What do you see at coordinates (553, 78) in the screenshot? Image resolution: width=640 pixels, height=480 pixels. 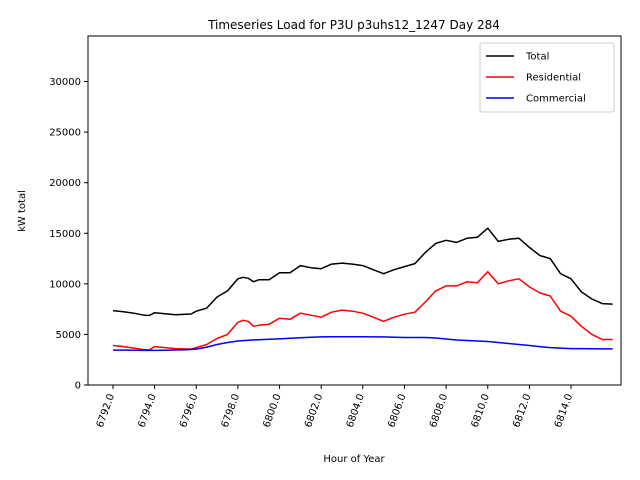 I see `legend-label-residential: Residential` at bounding box center [553, 78].